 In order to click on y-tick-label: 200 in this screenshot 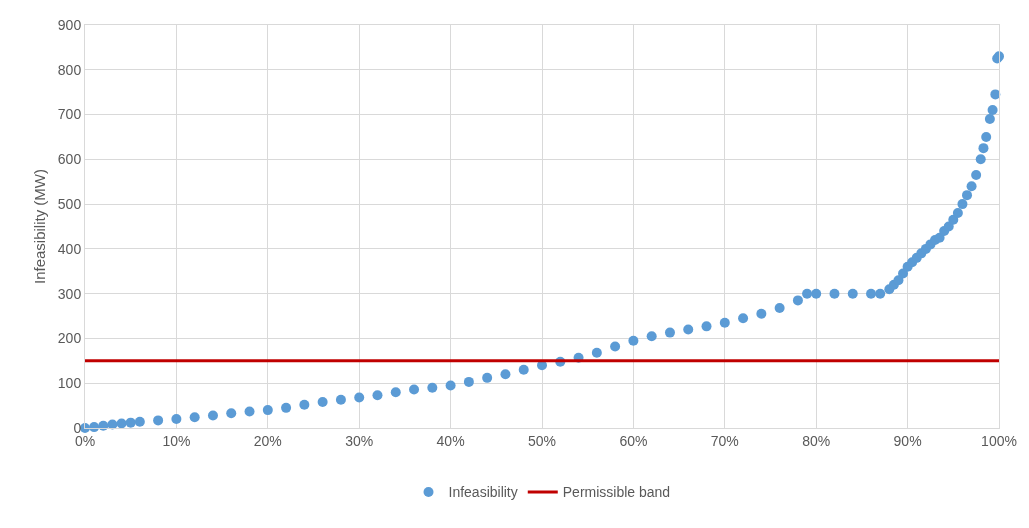, I will do `click(69, 338)`.